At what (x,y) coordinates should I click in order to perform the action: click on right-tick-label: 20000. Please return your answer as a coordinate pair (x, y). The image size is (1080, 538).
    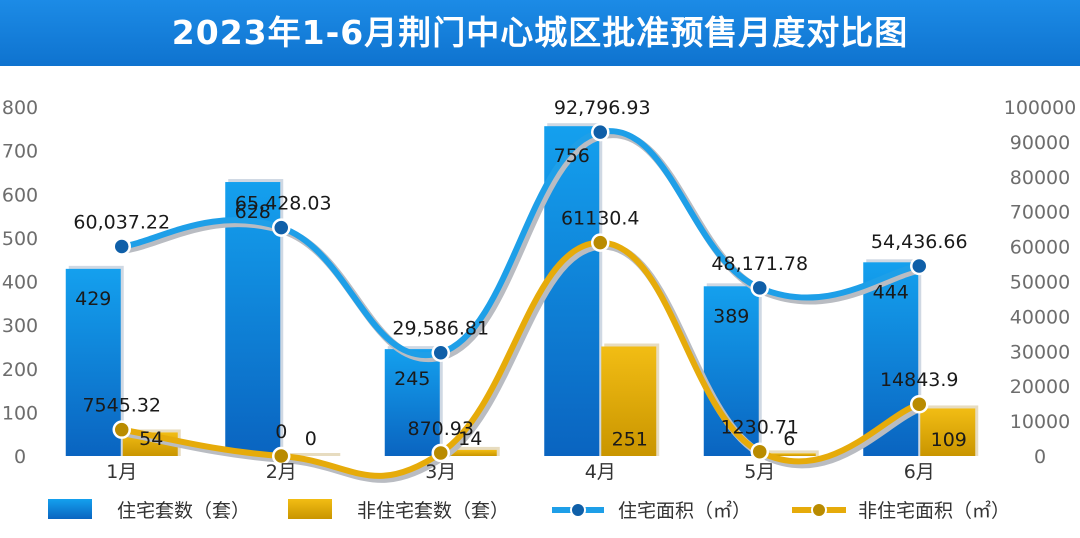
    Looking at the image, I should click on (1040, 387).